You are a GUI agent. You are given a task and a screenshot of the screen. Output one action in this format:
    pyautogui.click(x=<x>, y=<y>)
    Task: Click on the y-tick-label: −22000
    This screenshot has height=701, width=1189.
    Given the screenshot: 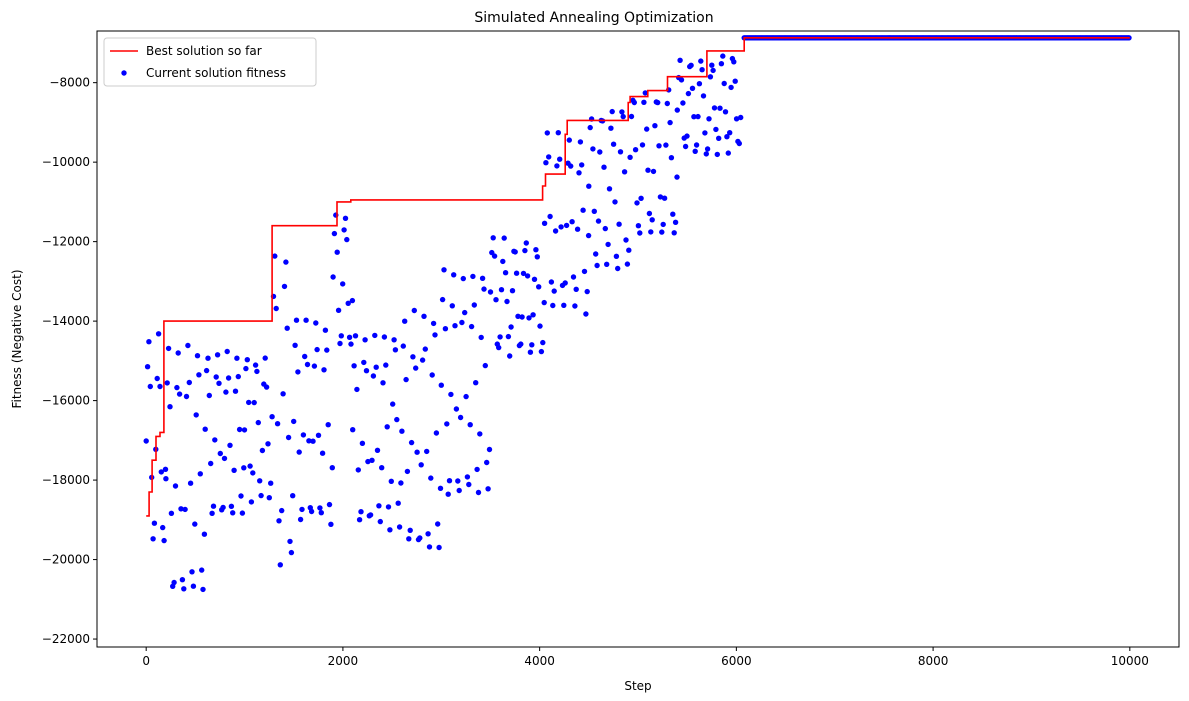 What is the action you would take?
    pyautogui.click(x=66, y=639)
    